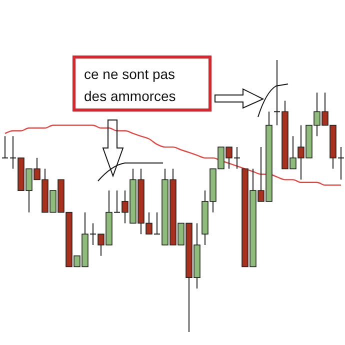 This screenshot has height=345, width=345. What do you see at coordinates (130, 85) in the screenshot?
I see `annotation: ce ne sont pas des ammorces` at bounding box center [130, 85].